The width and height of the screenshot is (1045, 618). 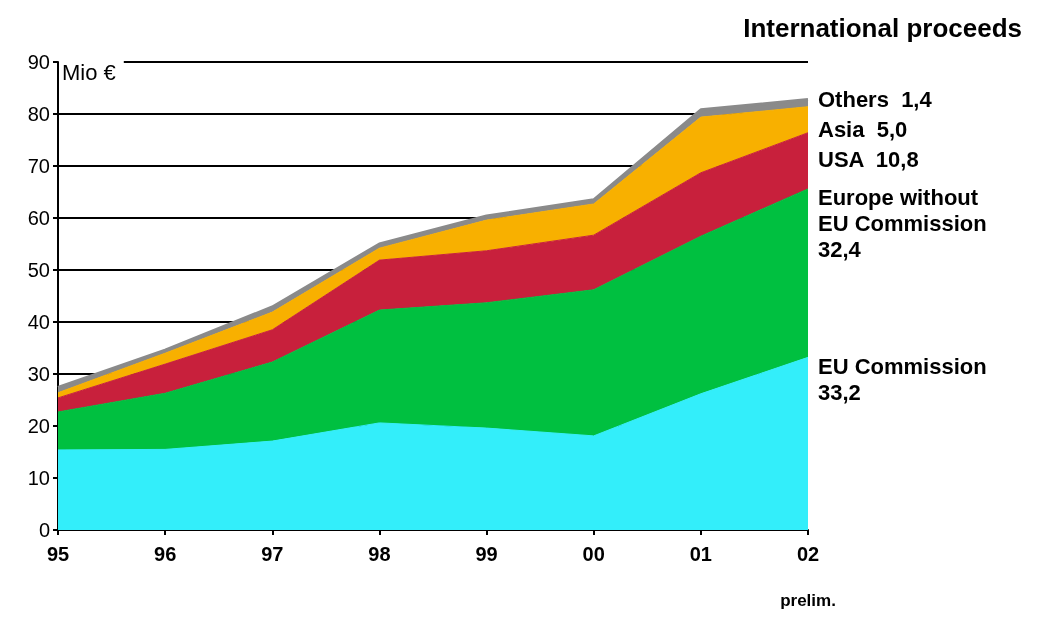 What do you see at coordinates (868, 159) in the screenshot?
I see `text: USA 10,8` at bounding box center [868, 159].